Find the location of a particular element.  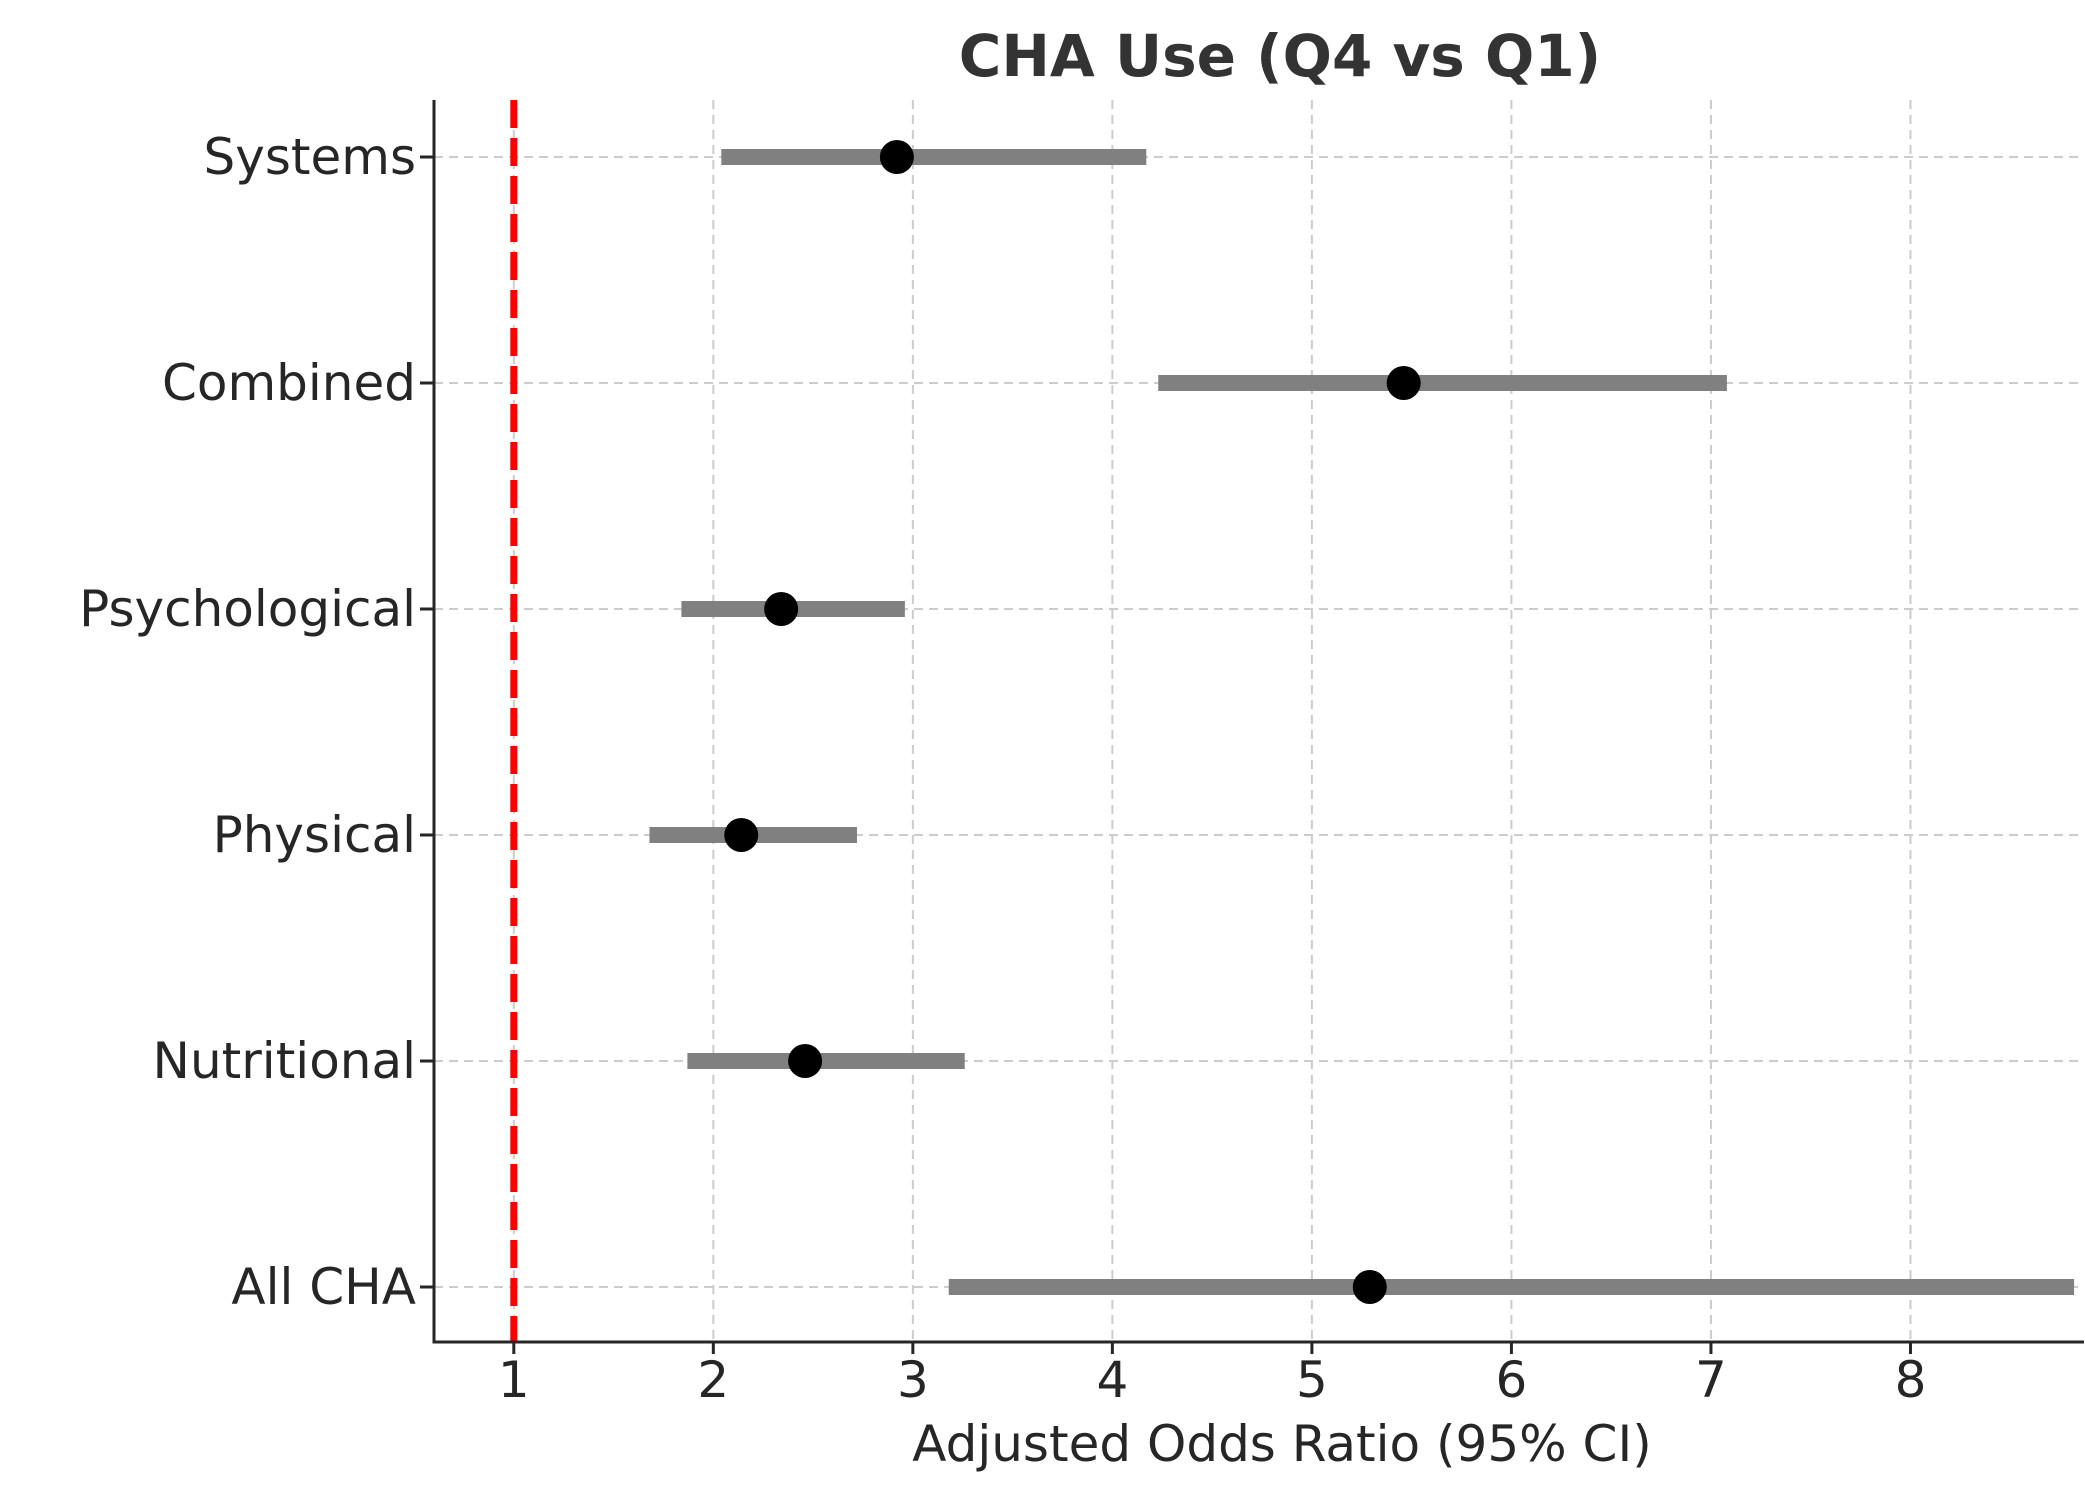

y-tick-label-4: Nutritional is located at coordinates (284, 1061).